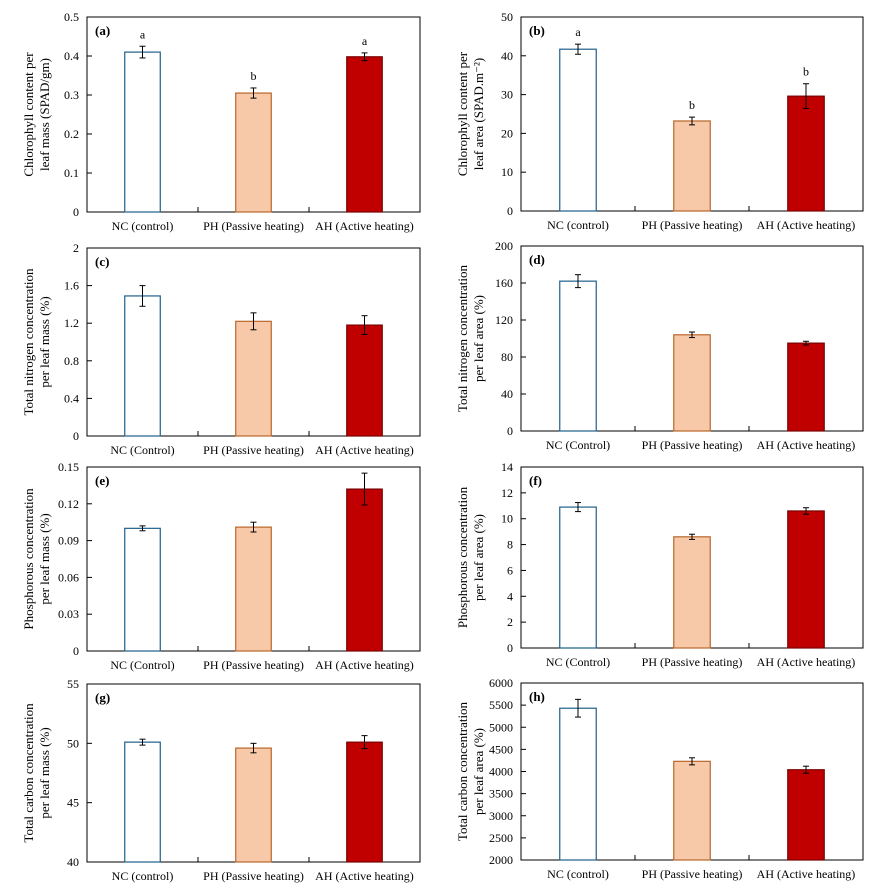  I want to click on panel-label: (f), so click(535, 480).